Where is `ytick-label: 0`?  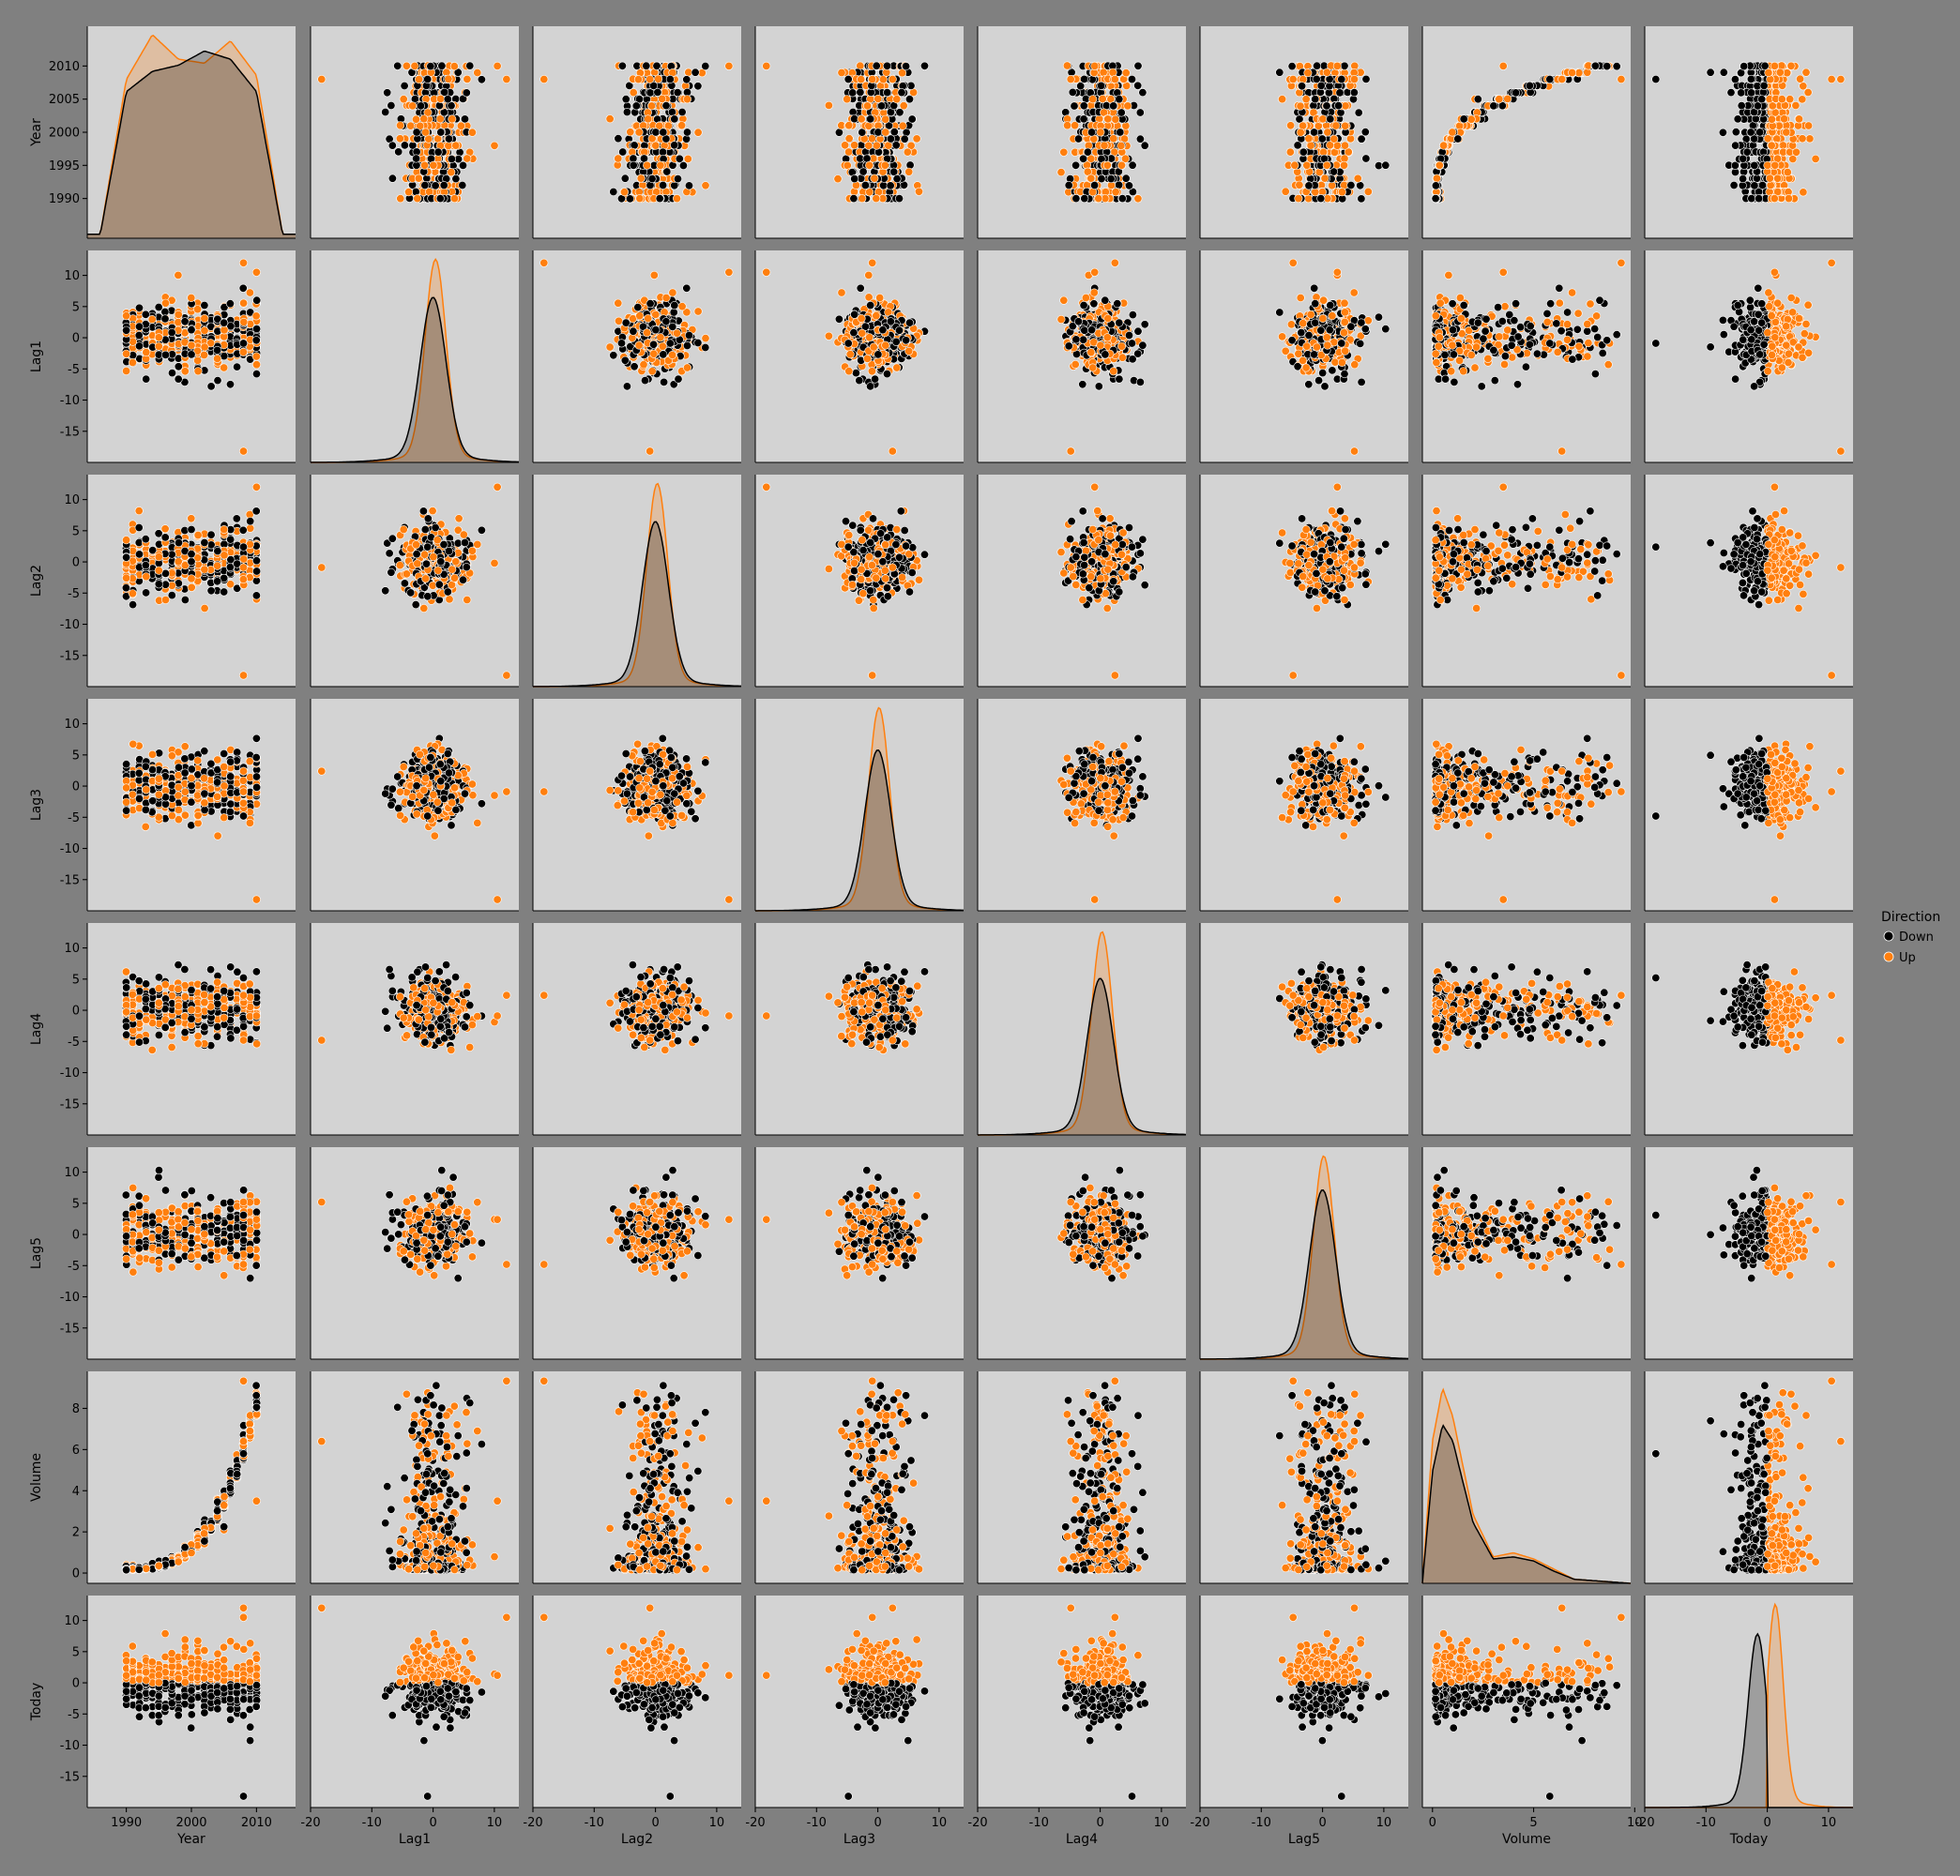 ytick-label: 0 is located at coordinates (76, 339).